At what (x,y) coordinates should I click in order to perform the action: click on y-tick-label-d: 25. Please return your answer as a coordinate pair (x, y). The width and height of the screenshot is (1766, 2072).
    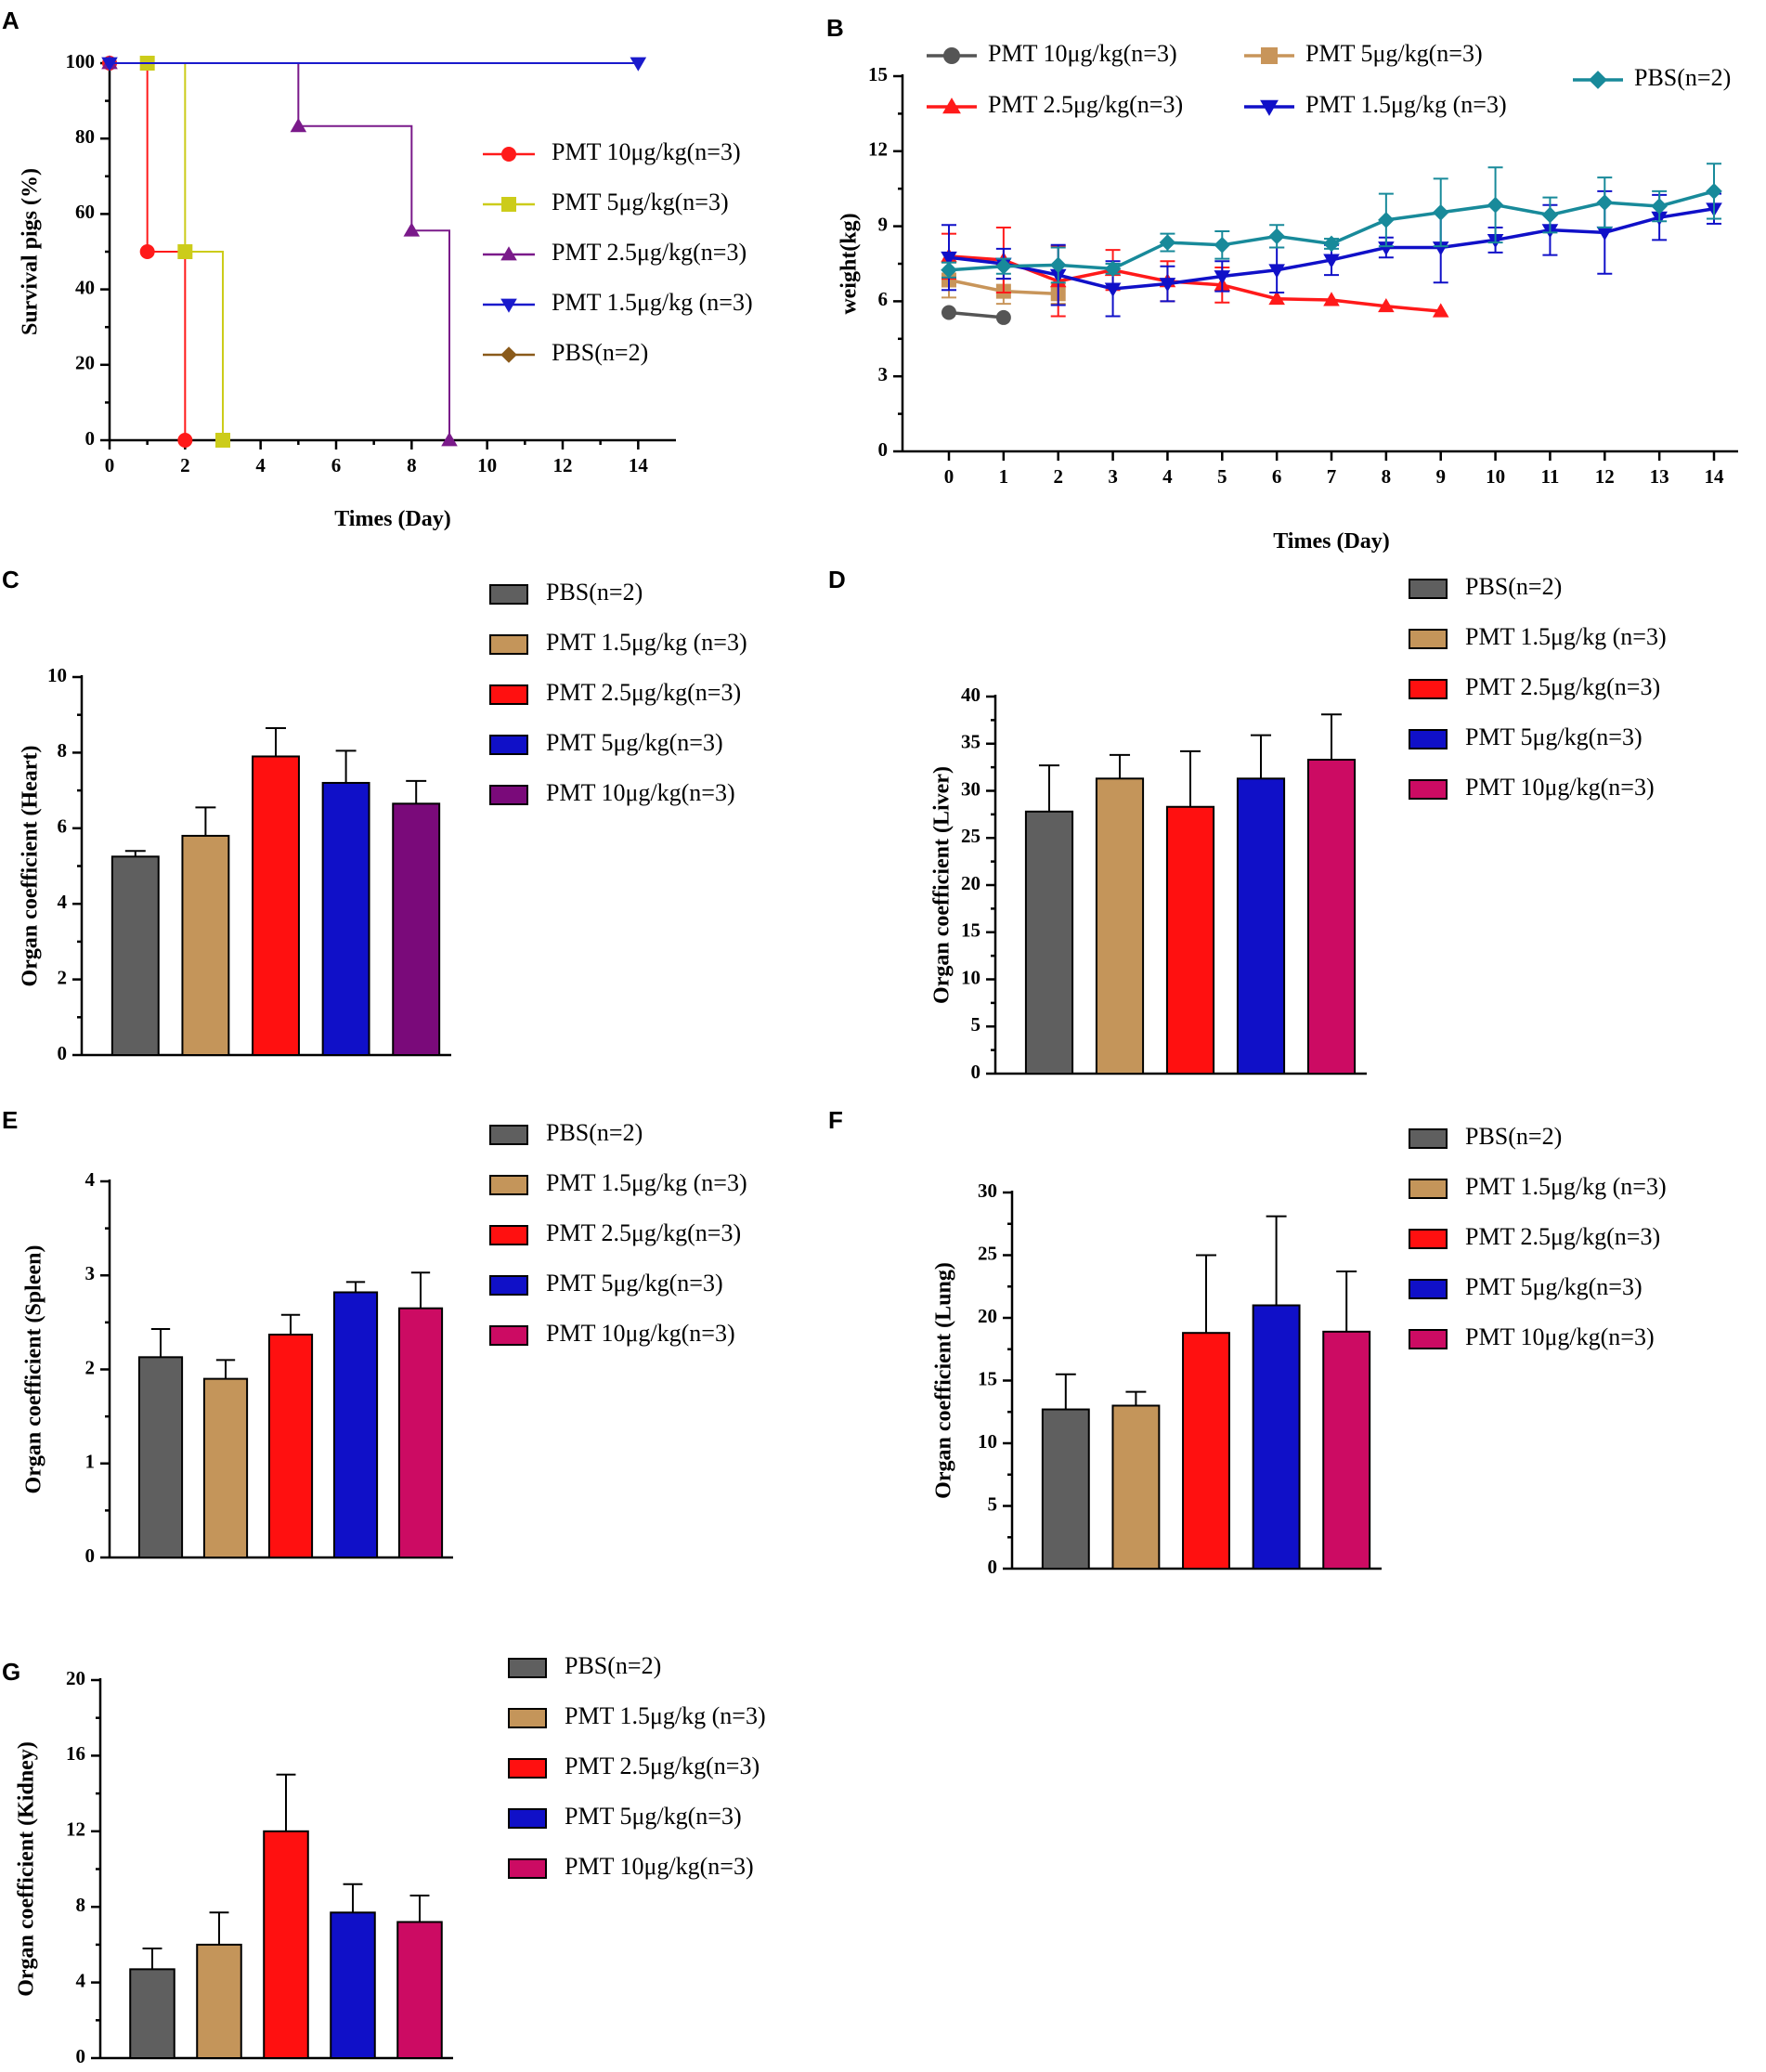
    Looking at the image, I should click on (970, 836).